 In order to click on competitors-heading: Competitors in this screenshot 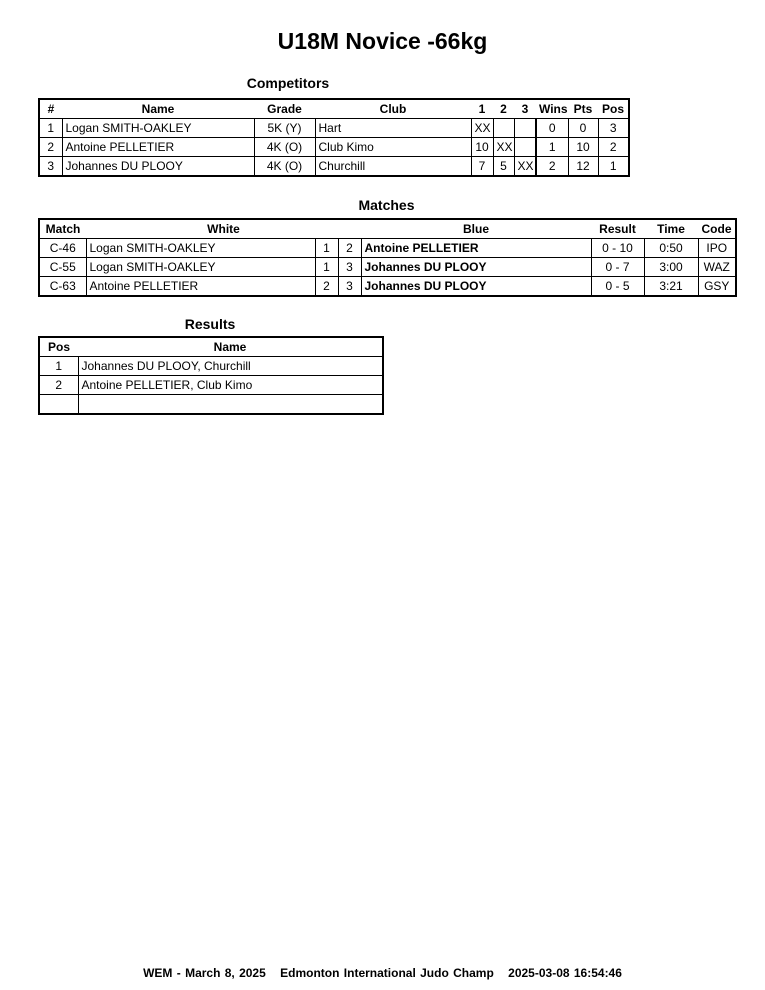, I will do `click(288, 83)`.